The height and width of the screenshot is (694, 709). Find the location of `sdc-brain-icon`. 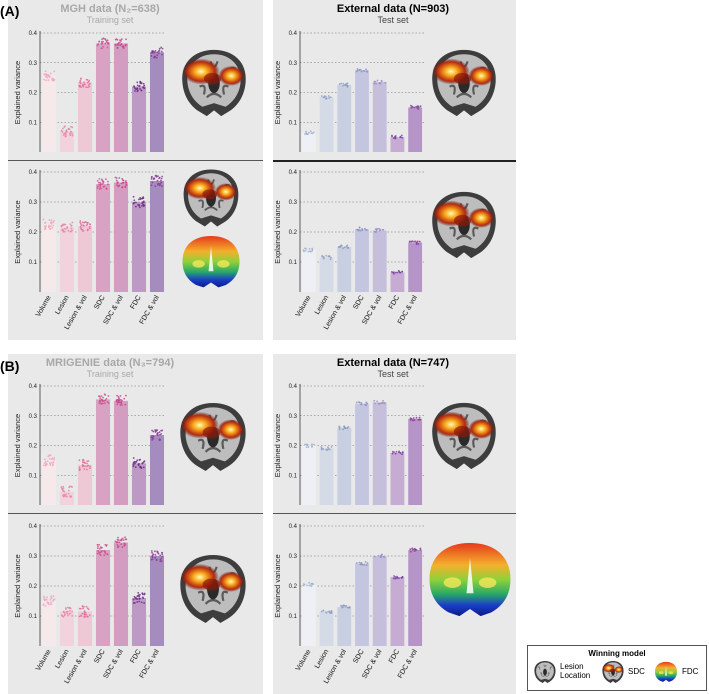

sdc-brain-icon is located at coordinates (613, 672).